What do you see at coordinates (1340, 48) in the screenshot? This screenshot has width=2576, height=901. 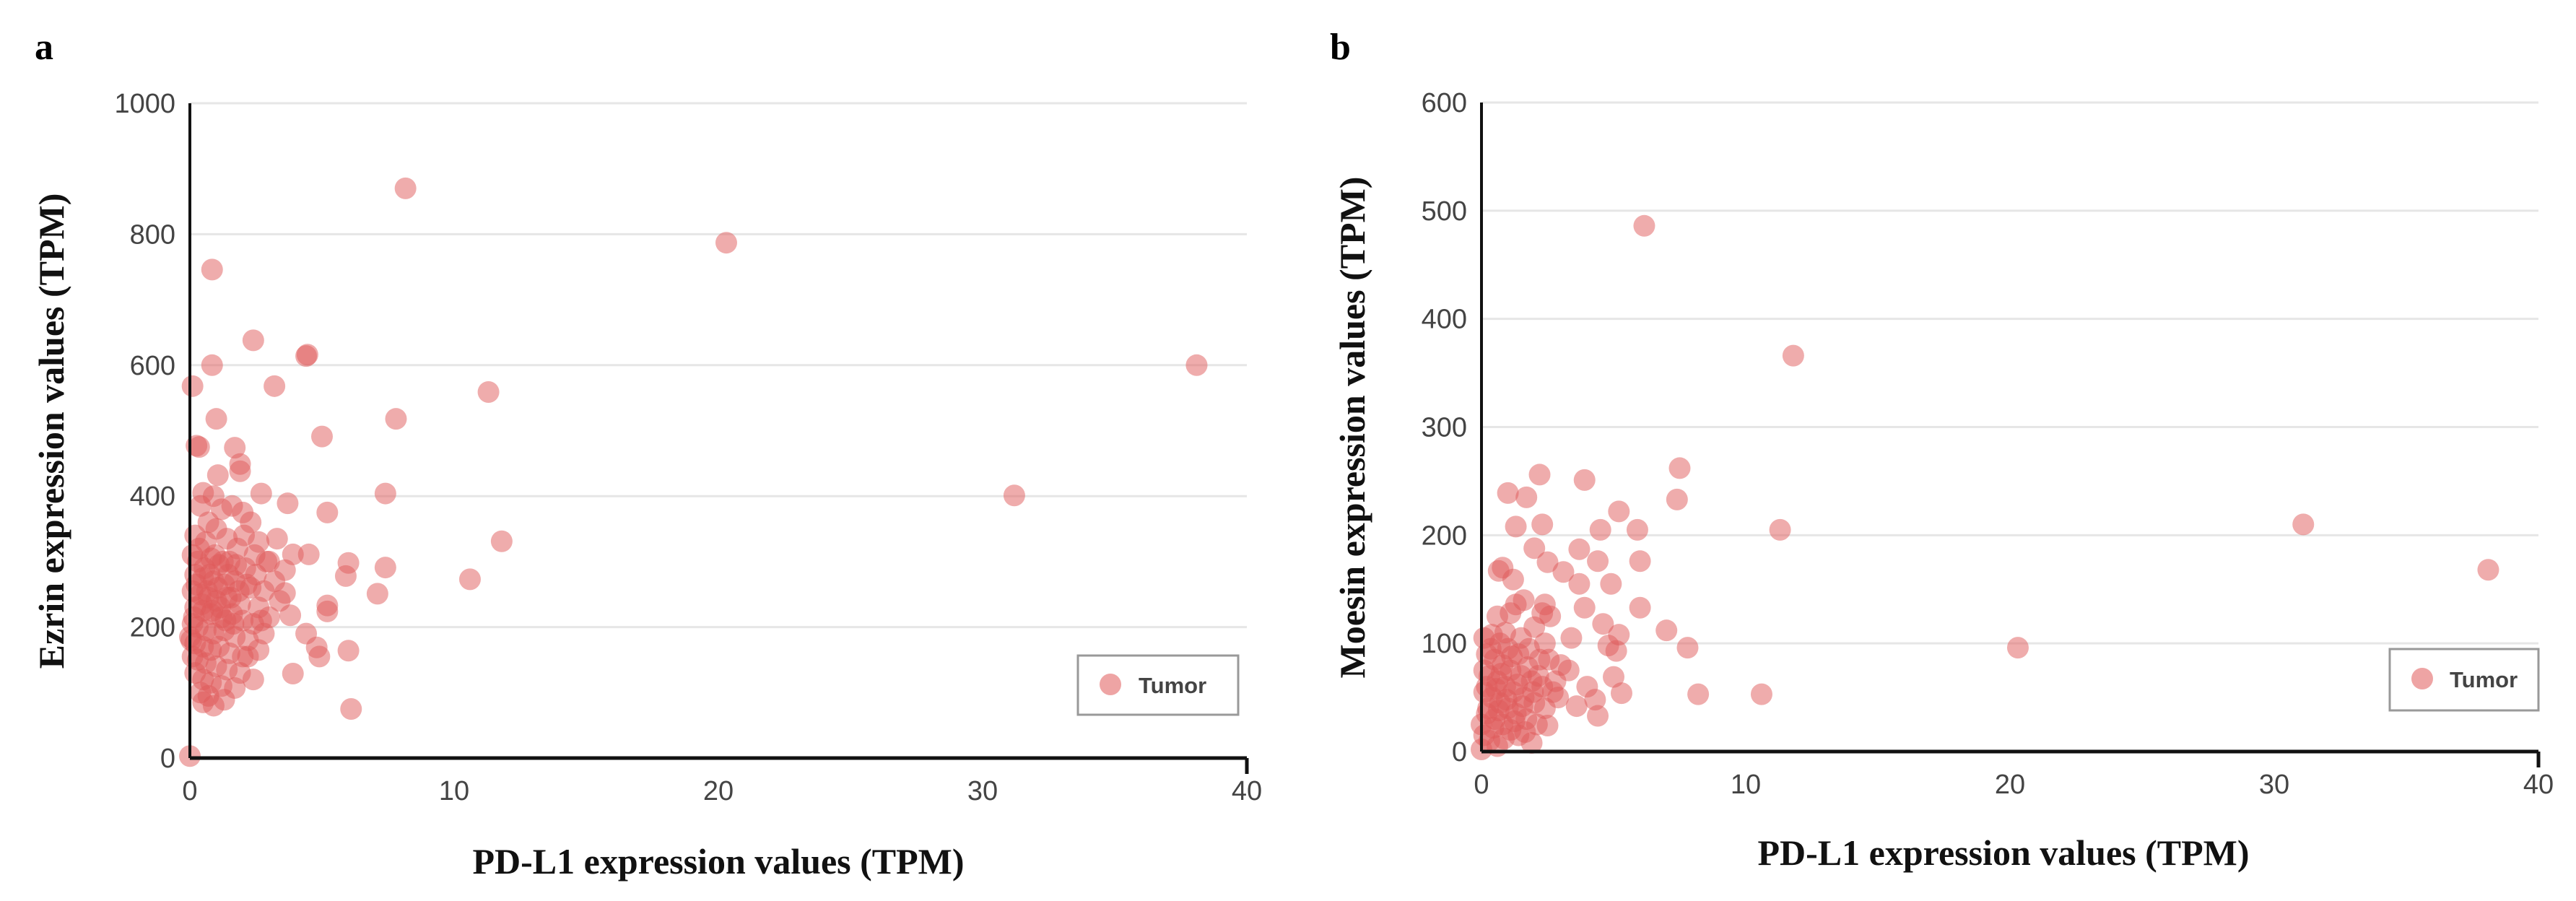 I see `panel-label-b: b` at bounding box center [1340, 48].